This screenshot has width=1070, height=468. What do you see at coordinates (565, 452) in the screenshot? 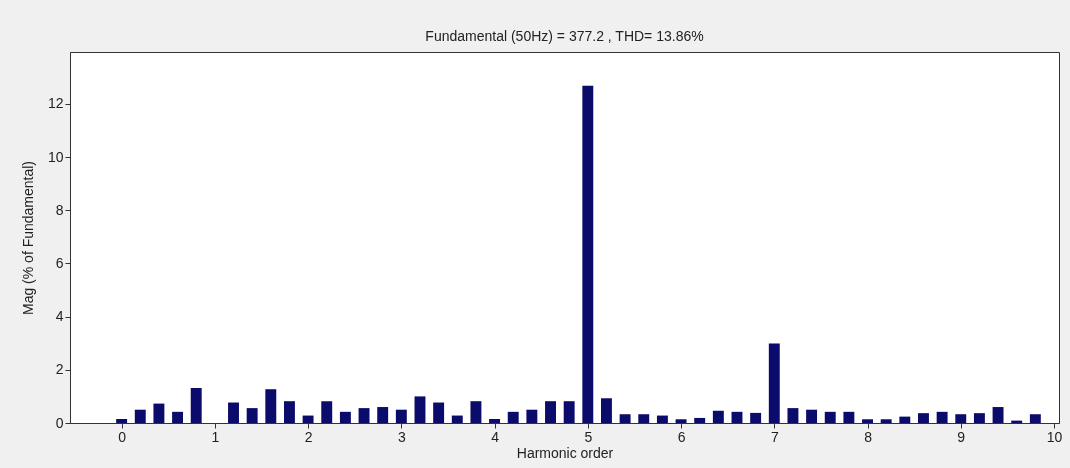
I see `x-axis-title: Harmonic order` at bounding box center [565, 452].